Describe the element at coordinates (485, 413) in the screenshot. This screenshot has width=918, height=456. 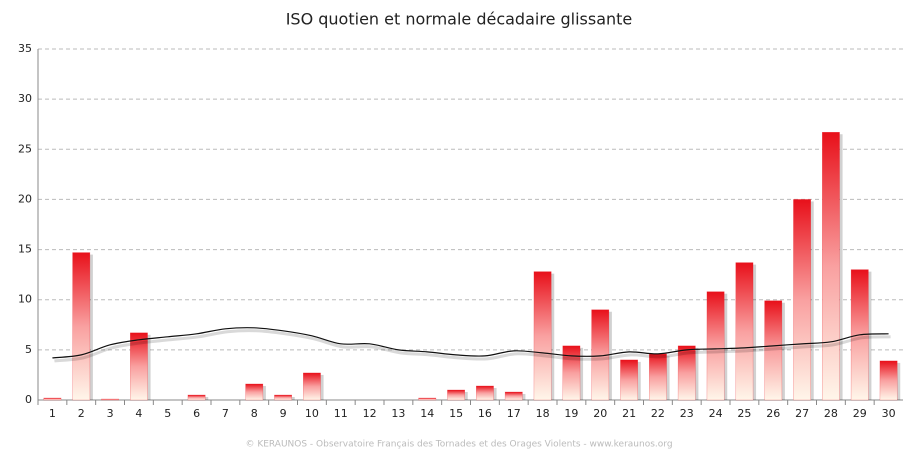
I see `x-tick-label: 16` at that location.